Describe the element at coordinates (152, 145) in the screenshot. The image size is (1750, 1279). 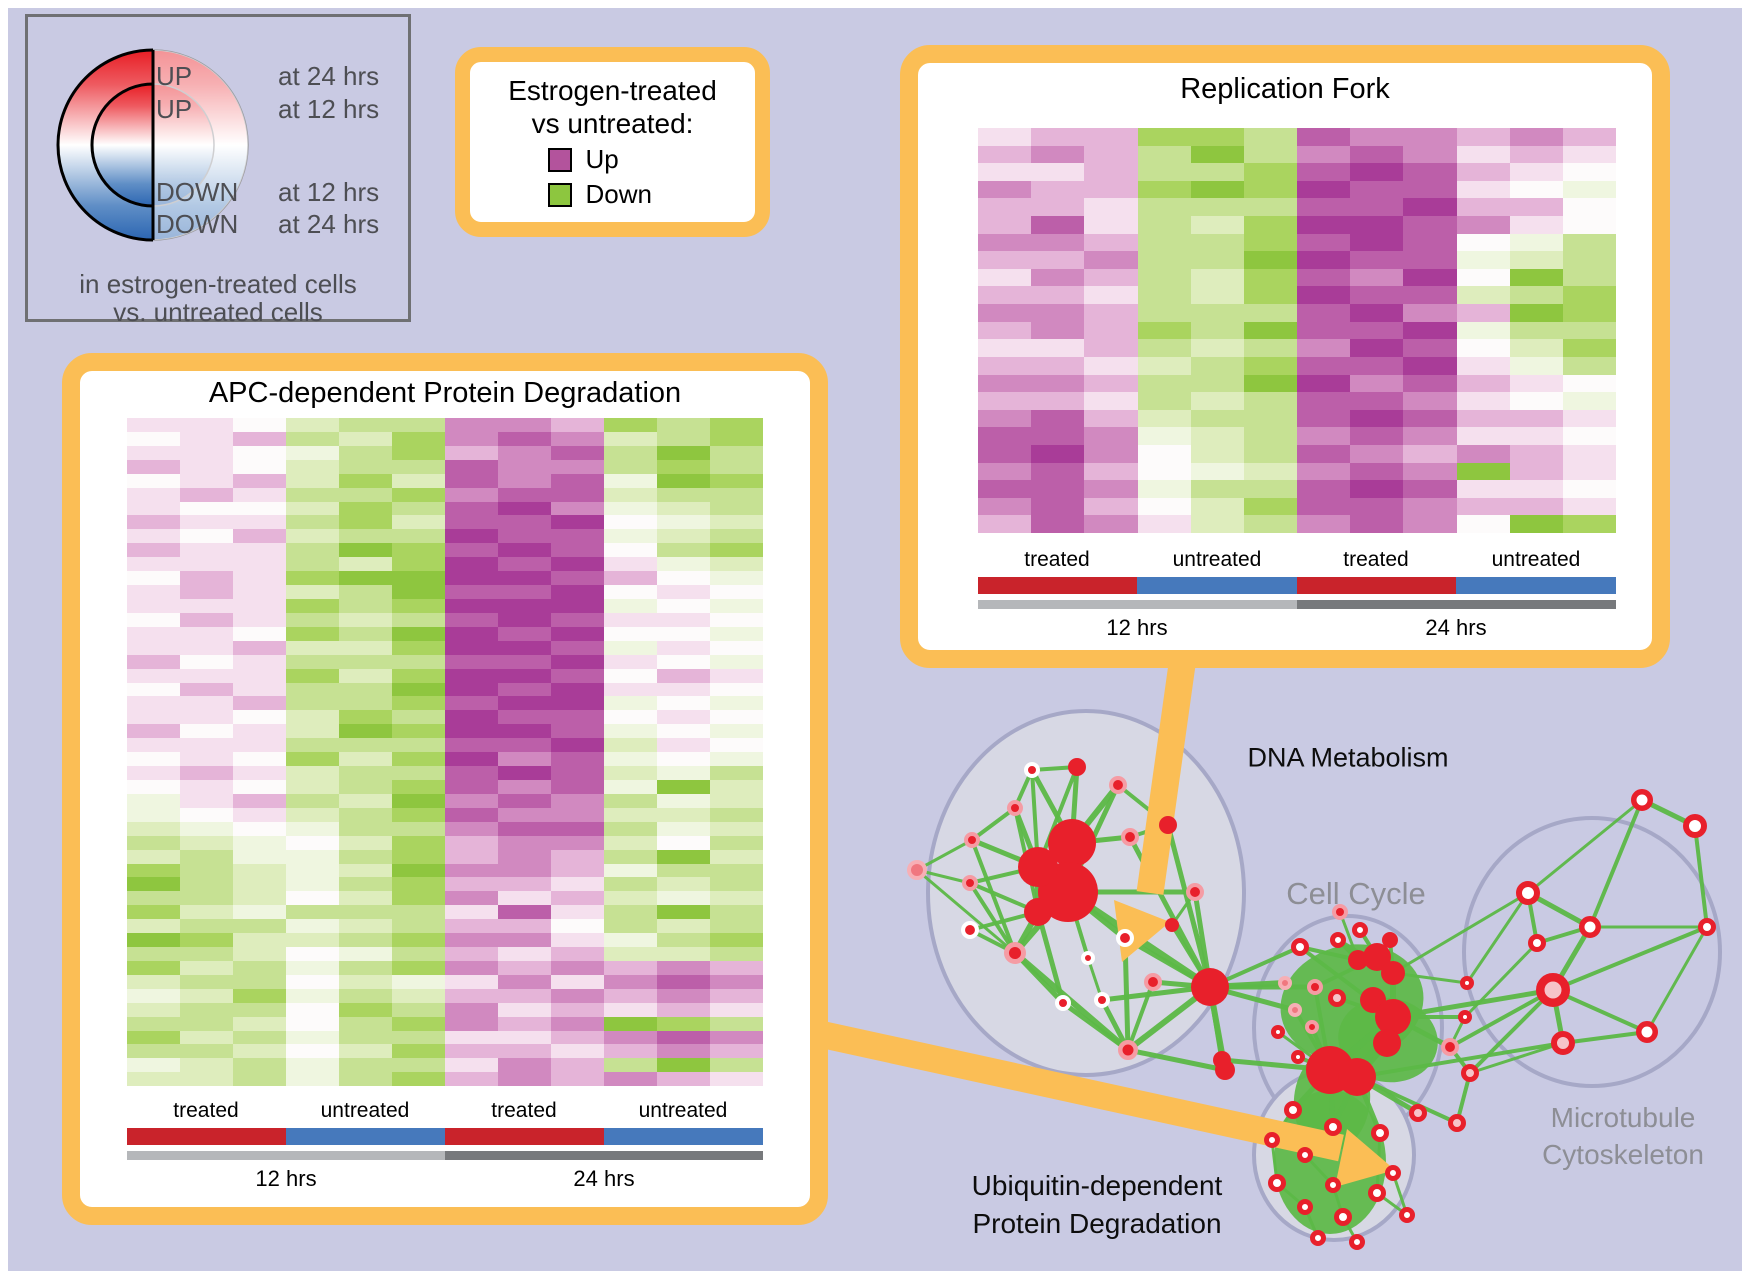
I see `updown-gradient-legend-icon` at that location.